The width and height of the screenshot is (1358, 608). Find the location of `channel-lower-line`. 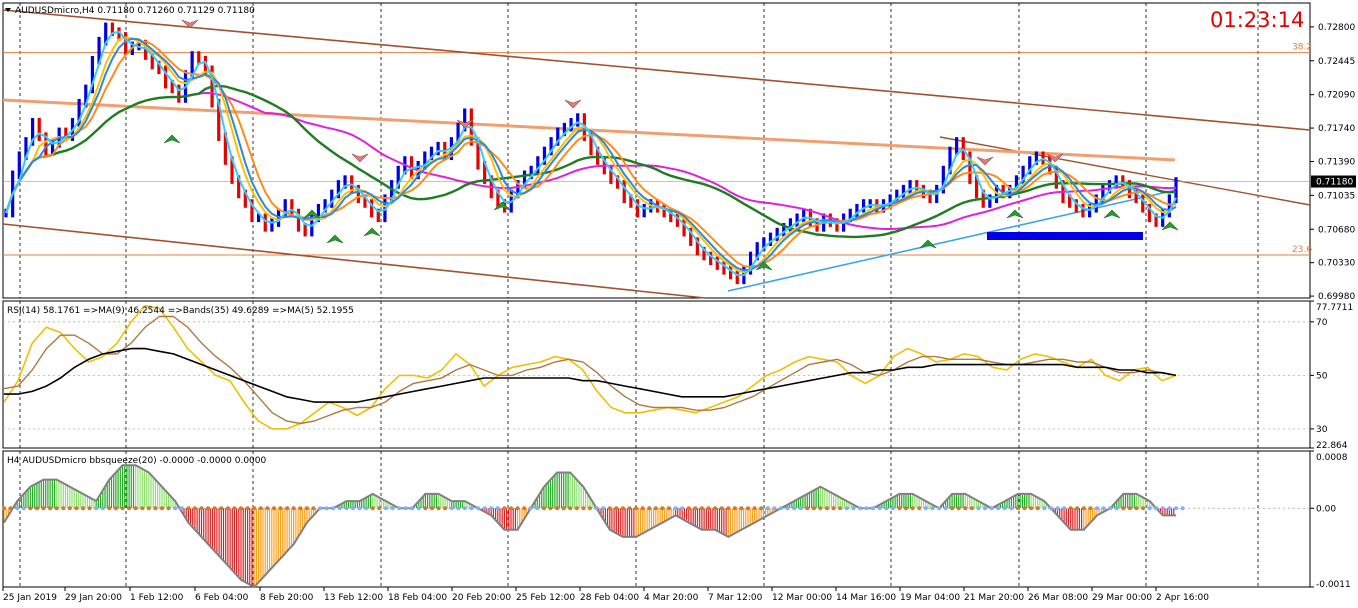

channel-lower-line is located at coordinates (354, 261).